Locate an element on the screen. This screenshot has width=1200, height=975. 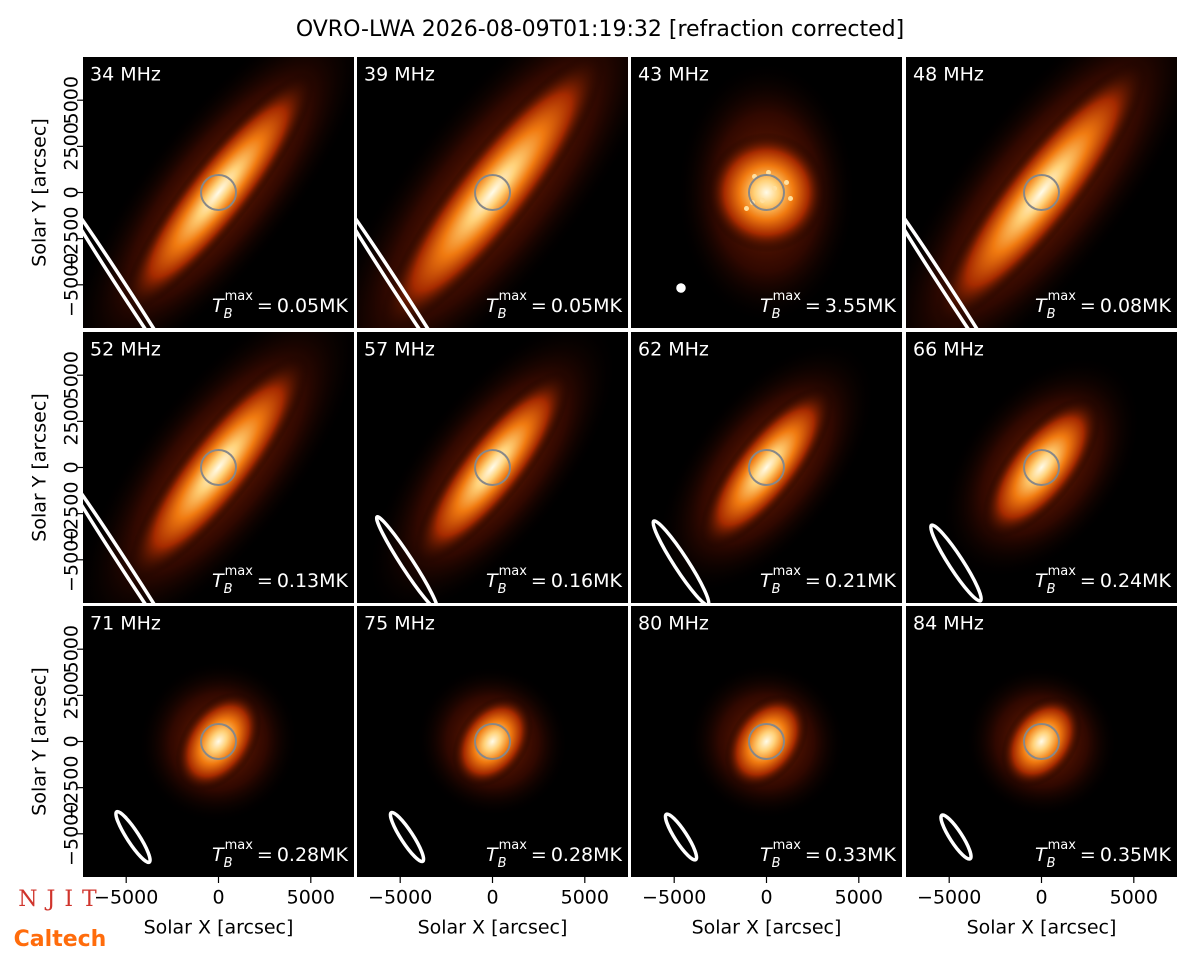
tb-max-label: TBmax = 0.16MK is located at coordinates (554, 580).